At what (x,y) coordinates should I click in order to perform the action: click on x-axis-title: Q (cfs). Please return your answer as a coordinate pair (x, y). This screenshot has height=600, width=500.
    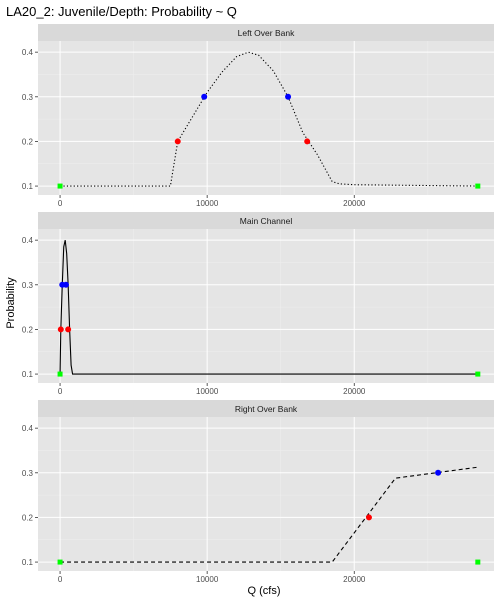
    Looking at the image, I should click on (264, 591).